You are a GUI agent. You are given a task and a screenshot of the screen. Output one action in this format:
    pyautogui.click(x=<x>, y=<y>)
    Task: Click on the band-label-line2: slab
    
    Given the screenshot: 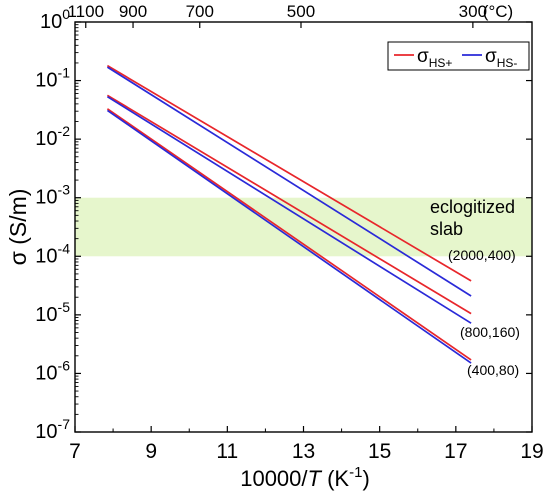 What is the action you would take?
    pyautogui.click(x=446, y=229)
    